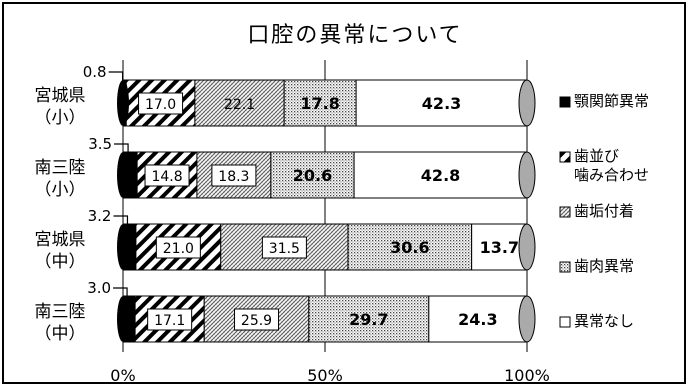  What do you see at coordinates (604, 266) in the screenshot?
I see `legend-label: 歯肉異常` at bounding box center [604, 266].